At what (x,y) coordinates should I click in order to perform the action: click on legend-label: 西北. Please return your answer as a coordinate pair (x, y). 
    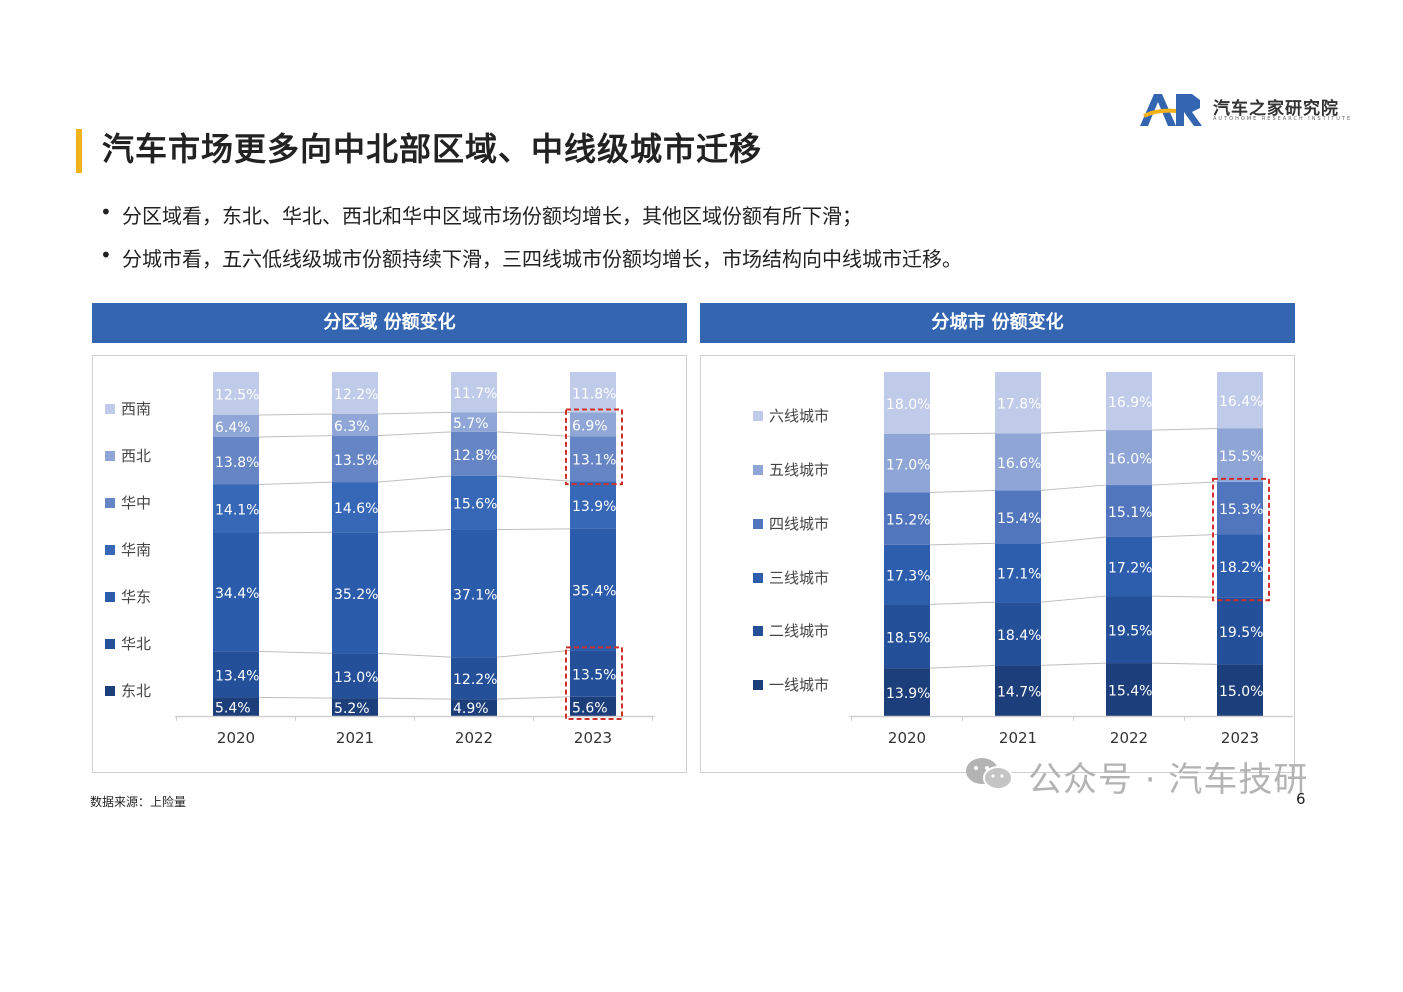
    Looking at the image, I should click on (136, 456).